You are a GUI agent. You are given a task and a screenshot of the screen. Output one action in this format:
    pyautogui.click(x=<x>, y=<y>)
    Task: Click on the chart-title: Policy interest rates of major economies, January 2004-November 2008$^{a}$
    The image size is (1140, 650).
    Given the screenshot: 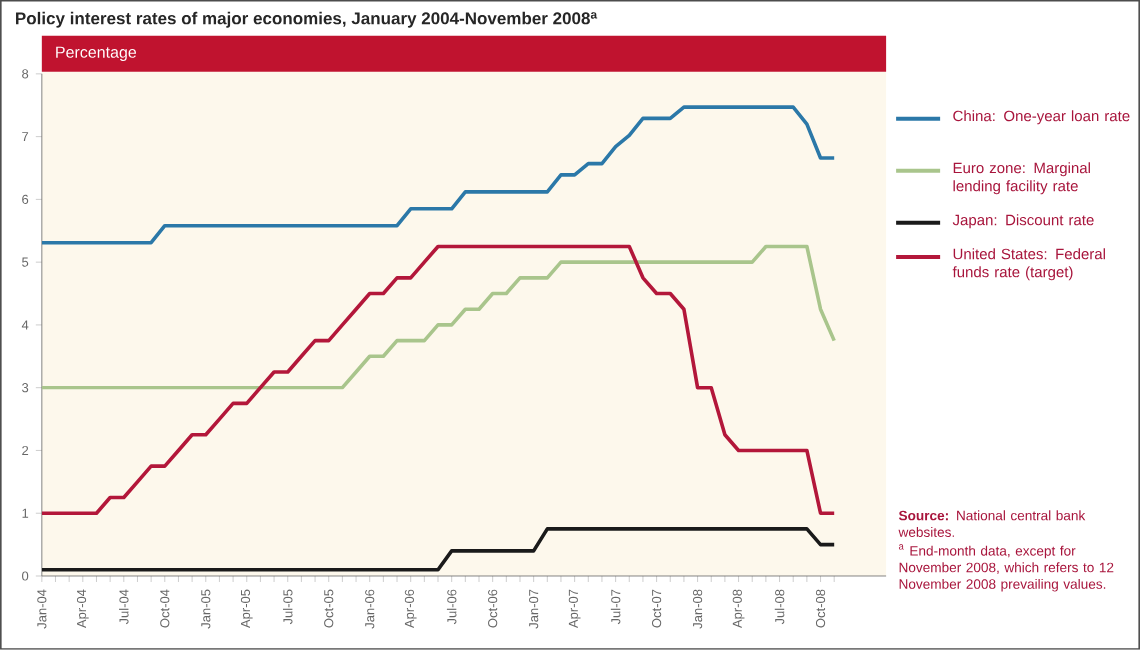 What is the action you would take?
    pyautogui.click(x=307, y=19)
    